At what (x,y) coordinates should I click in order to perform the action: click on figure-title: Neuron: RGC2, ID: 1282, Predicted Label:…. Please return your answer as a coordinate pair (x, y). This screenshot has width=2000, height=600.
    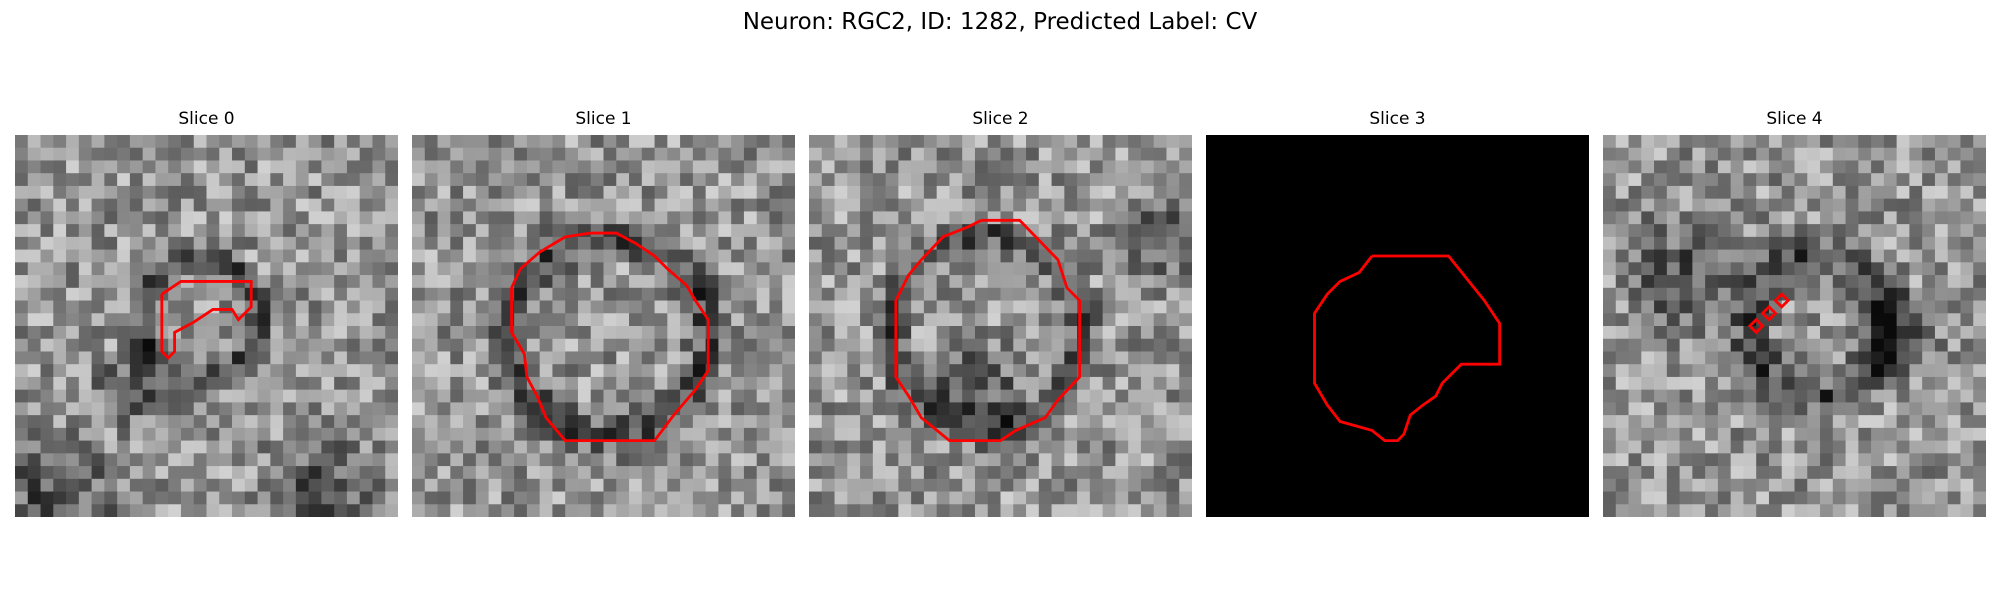
    Looking at the image, I should click on (1000, 22).